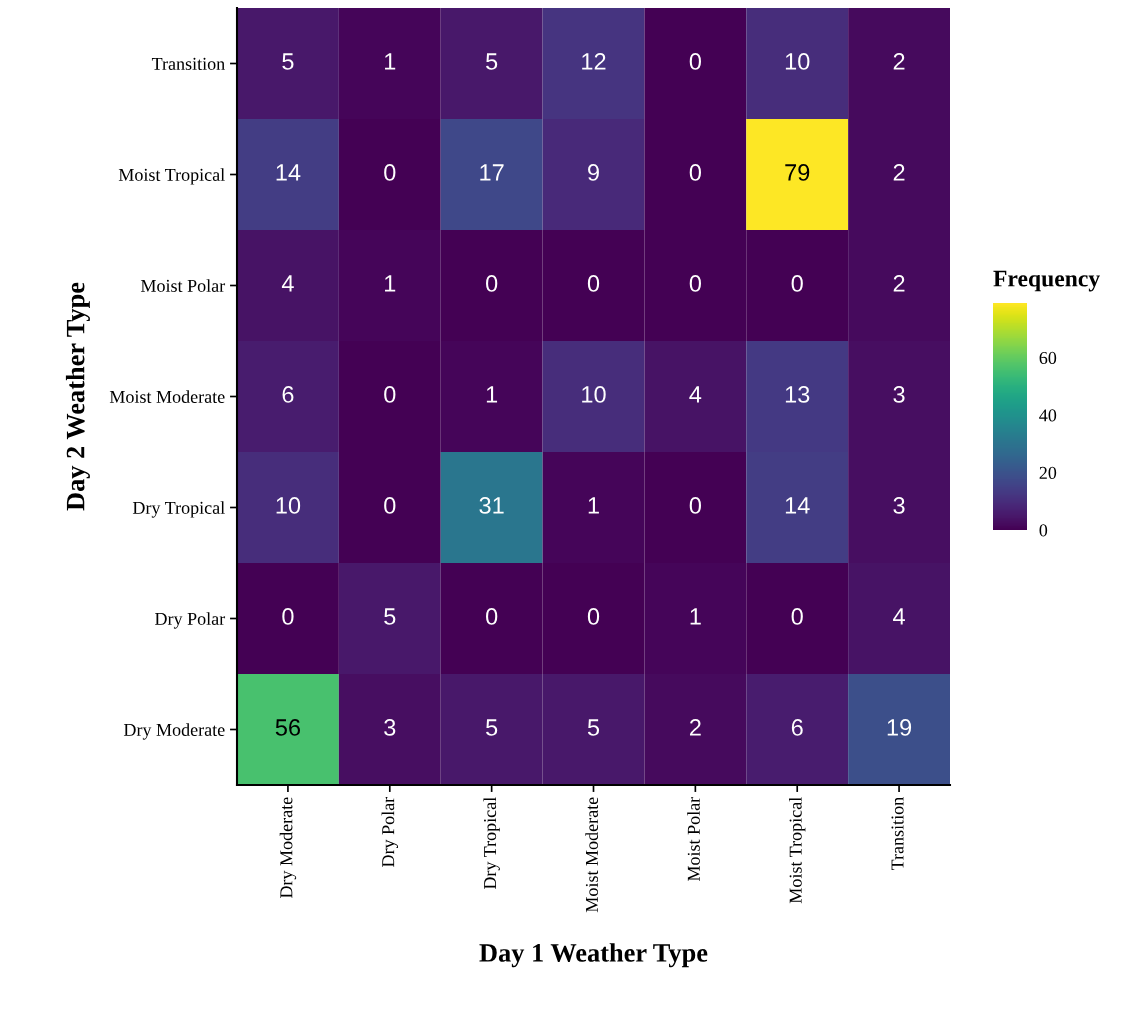 The width and height of the screenshot is (1126, 1014). Describe the element at coordinates (188, 63) in the screenshot. I see `y-tick-label: Transition` at that location.